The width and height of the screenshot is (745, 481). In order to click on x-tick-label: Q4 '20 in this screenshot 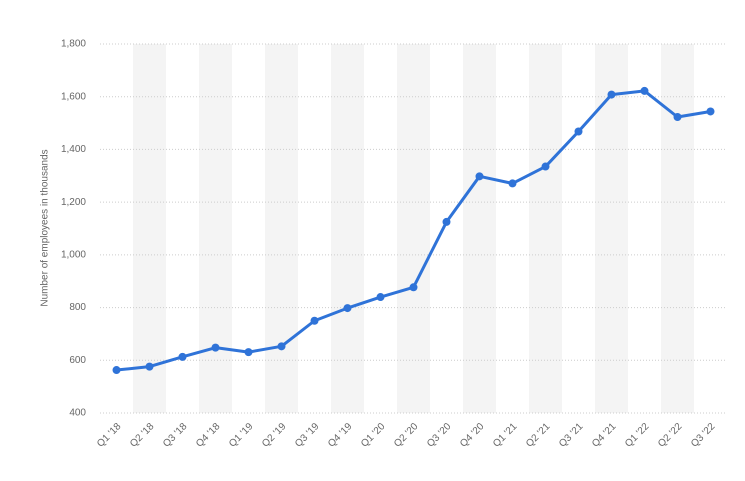, I will do `click(472, 435)`.